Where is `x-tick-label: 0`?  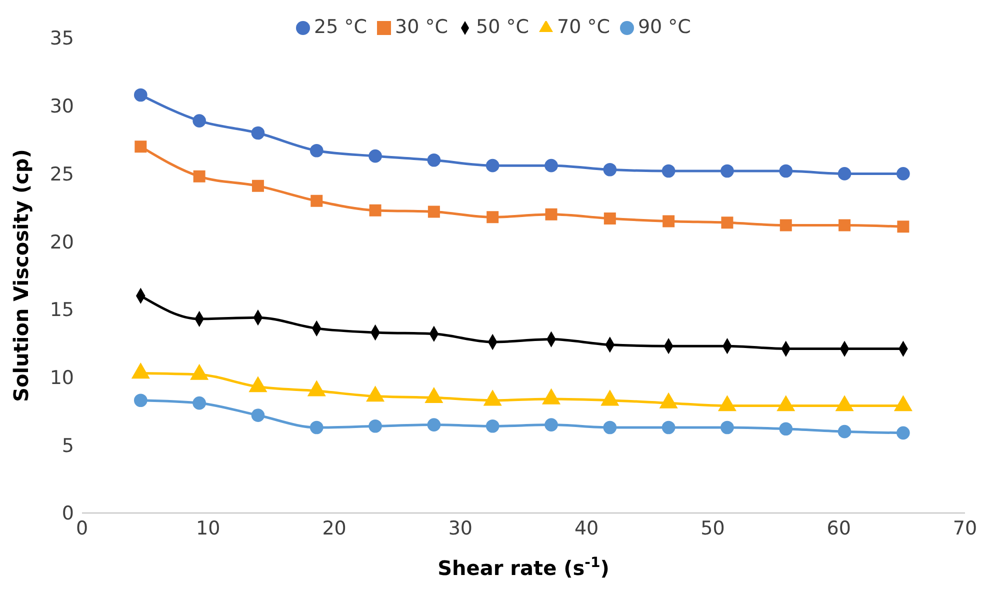
x-tick-label: 0 is located at coordinates (82, 528).